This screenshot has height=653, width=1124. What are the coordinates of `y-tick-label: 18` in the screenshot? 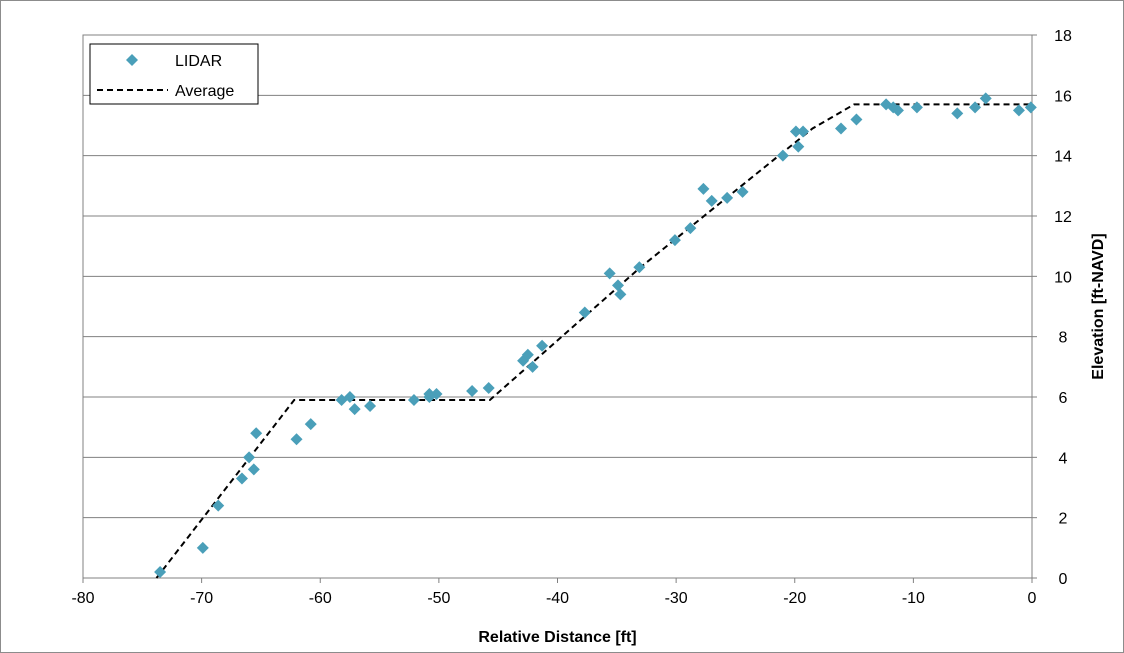 It's located at (1063, 36).